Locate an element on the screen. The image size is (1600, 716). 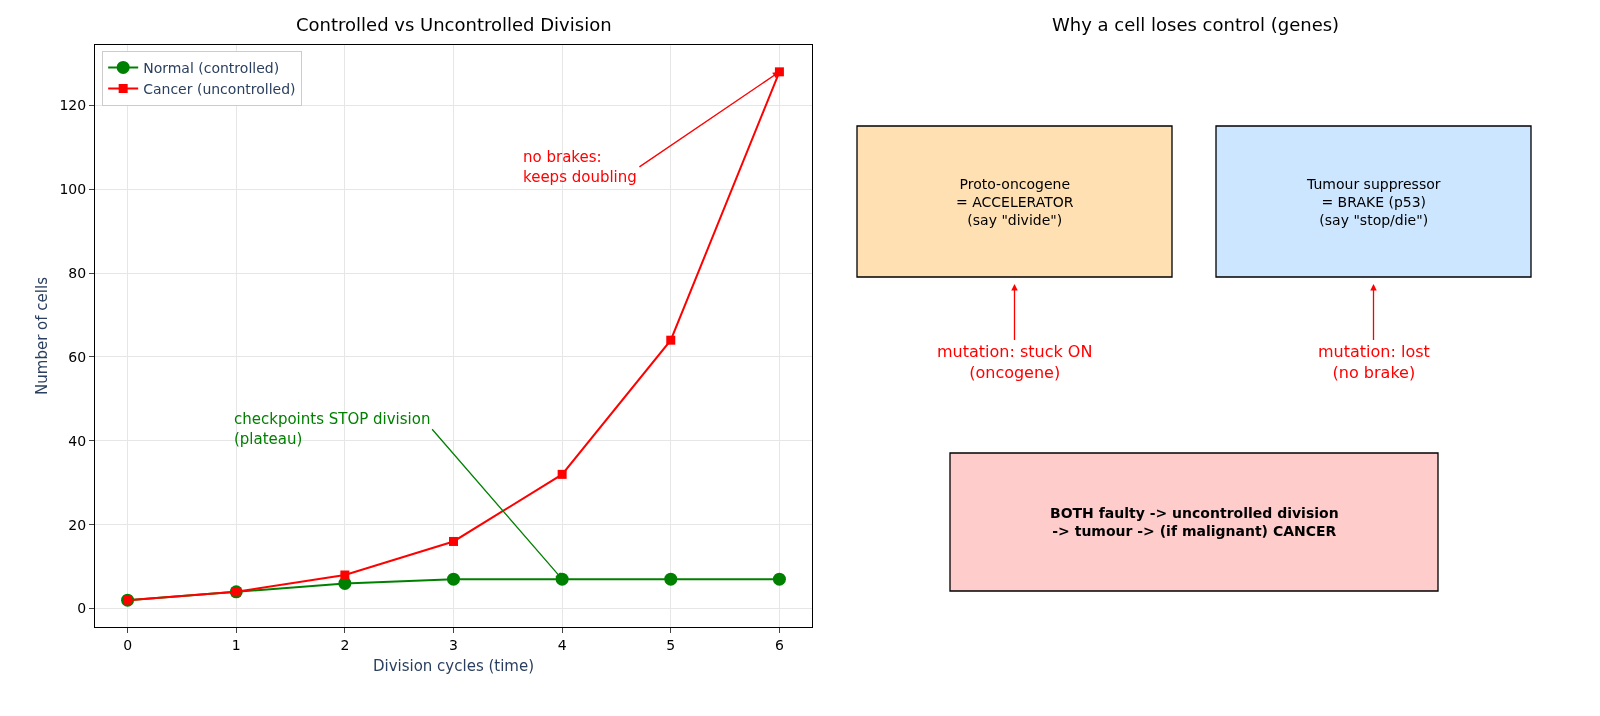
y-tick-label: 120 is located at coordinates (73, 105).